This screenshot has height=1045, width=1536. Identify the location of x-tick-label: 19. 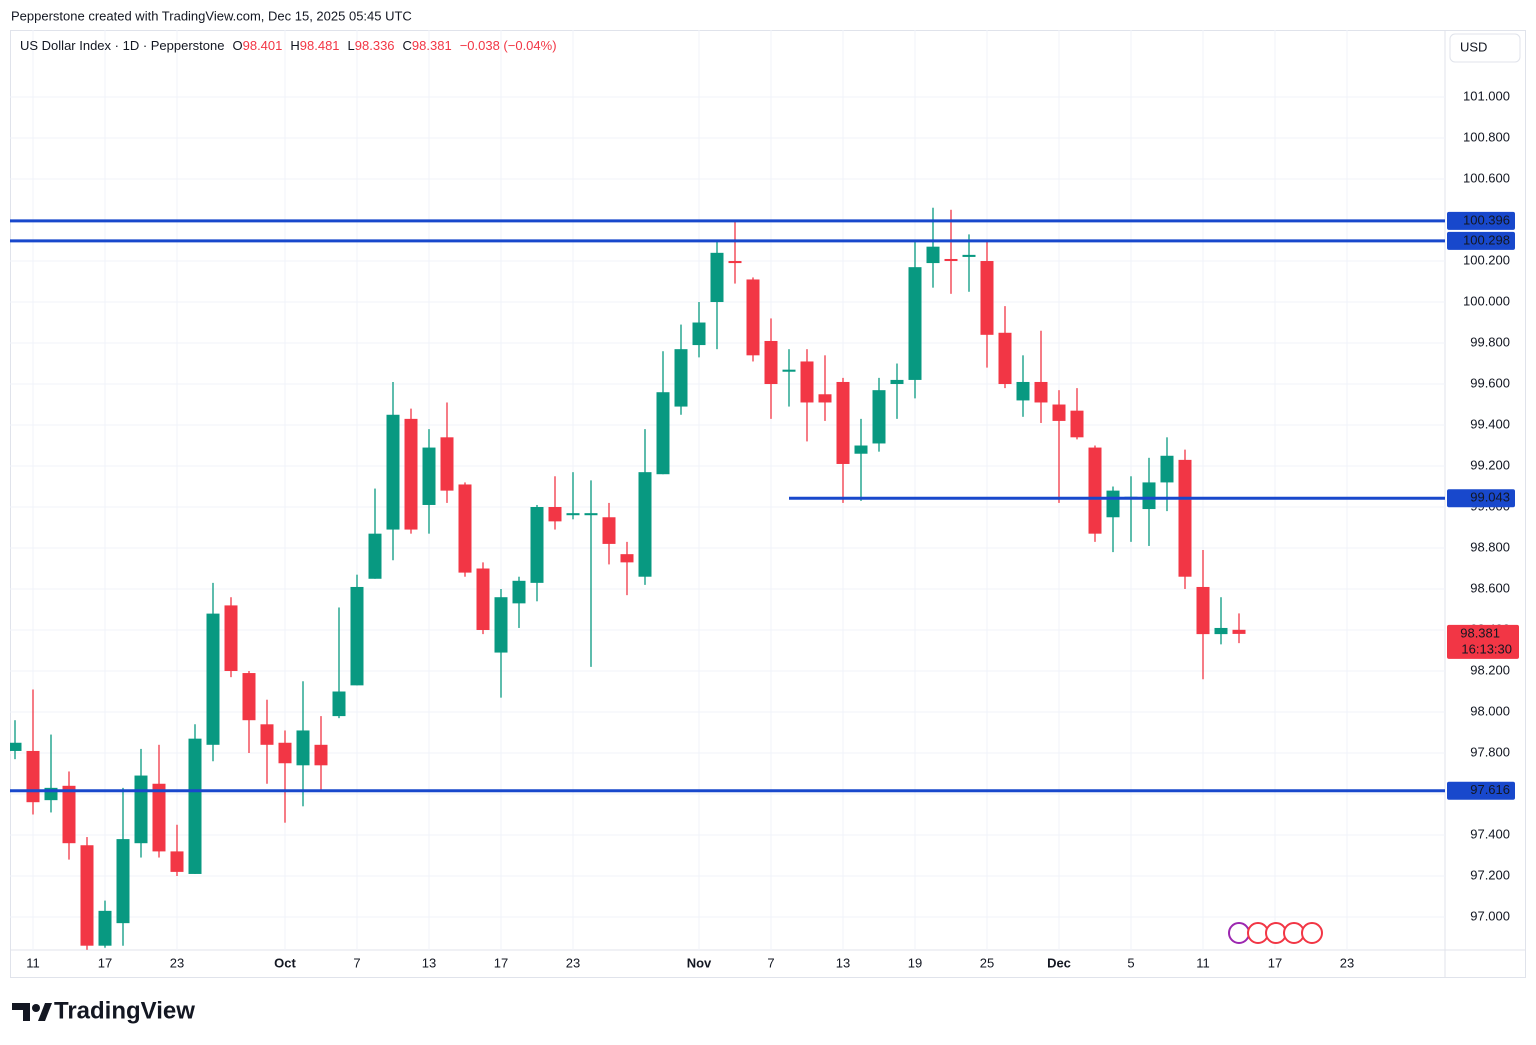
(915, 962).